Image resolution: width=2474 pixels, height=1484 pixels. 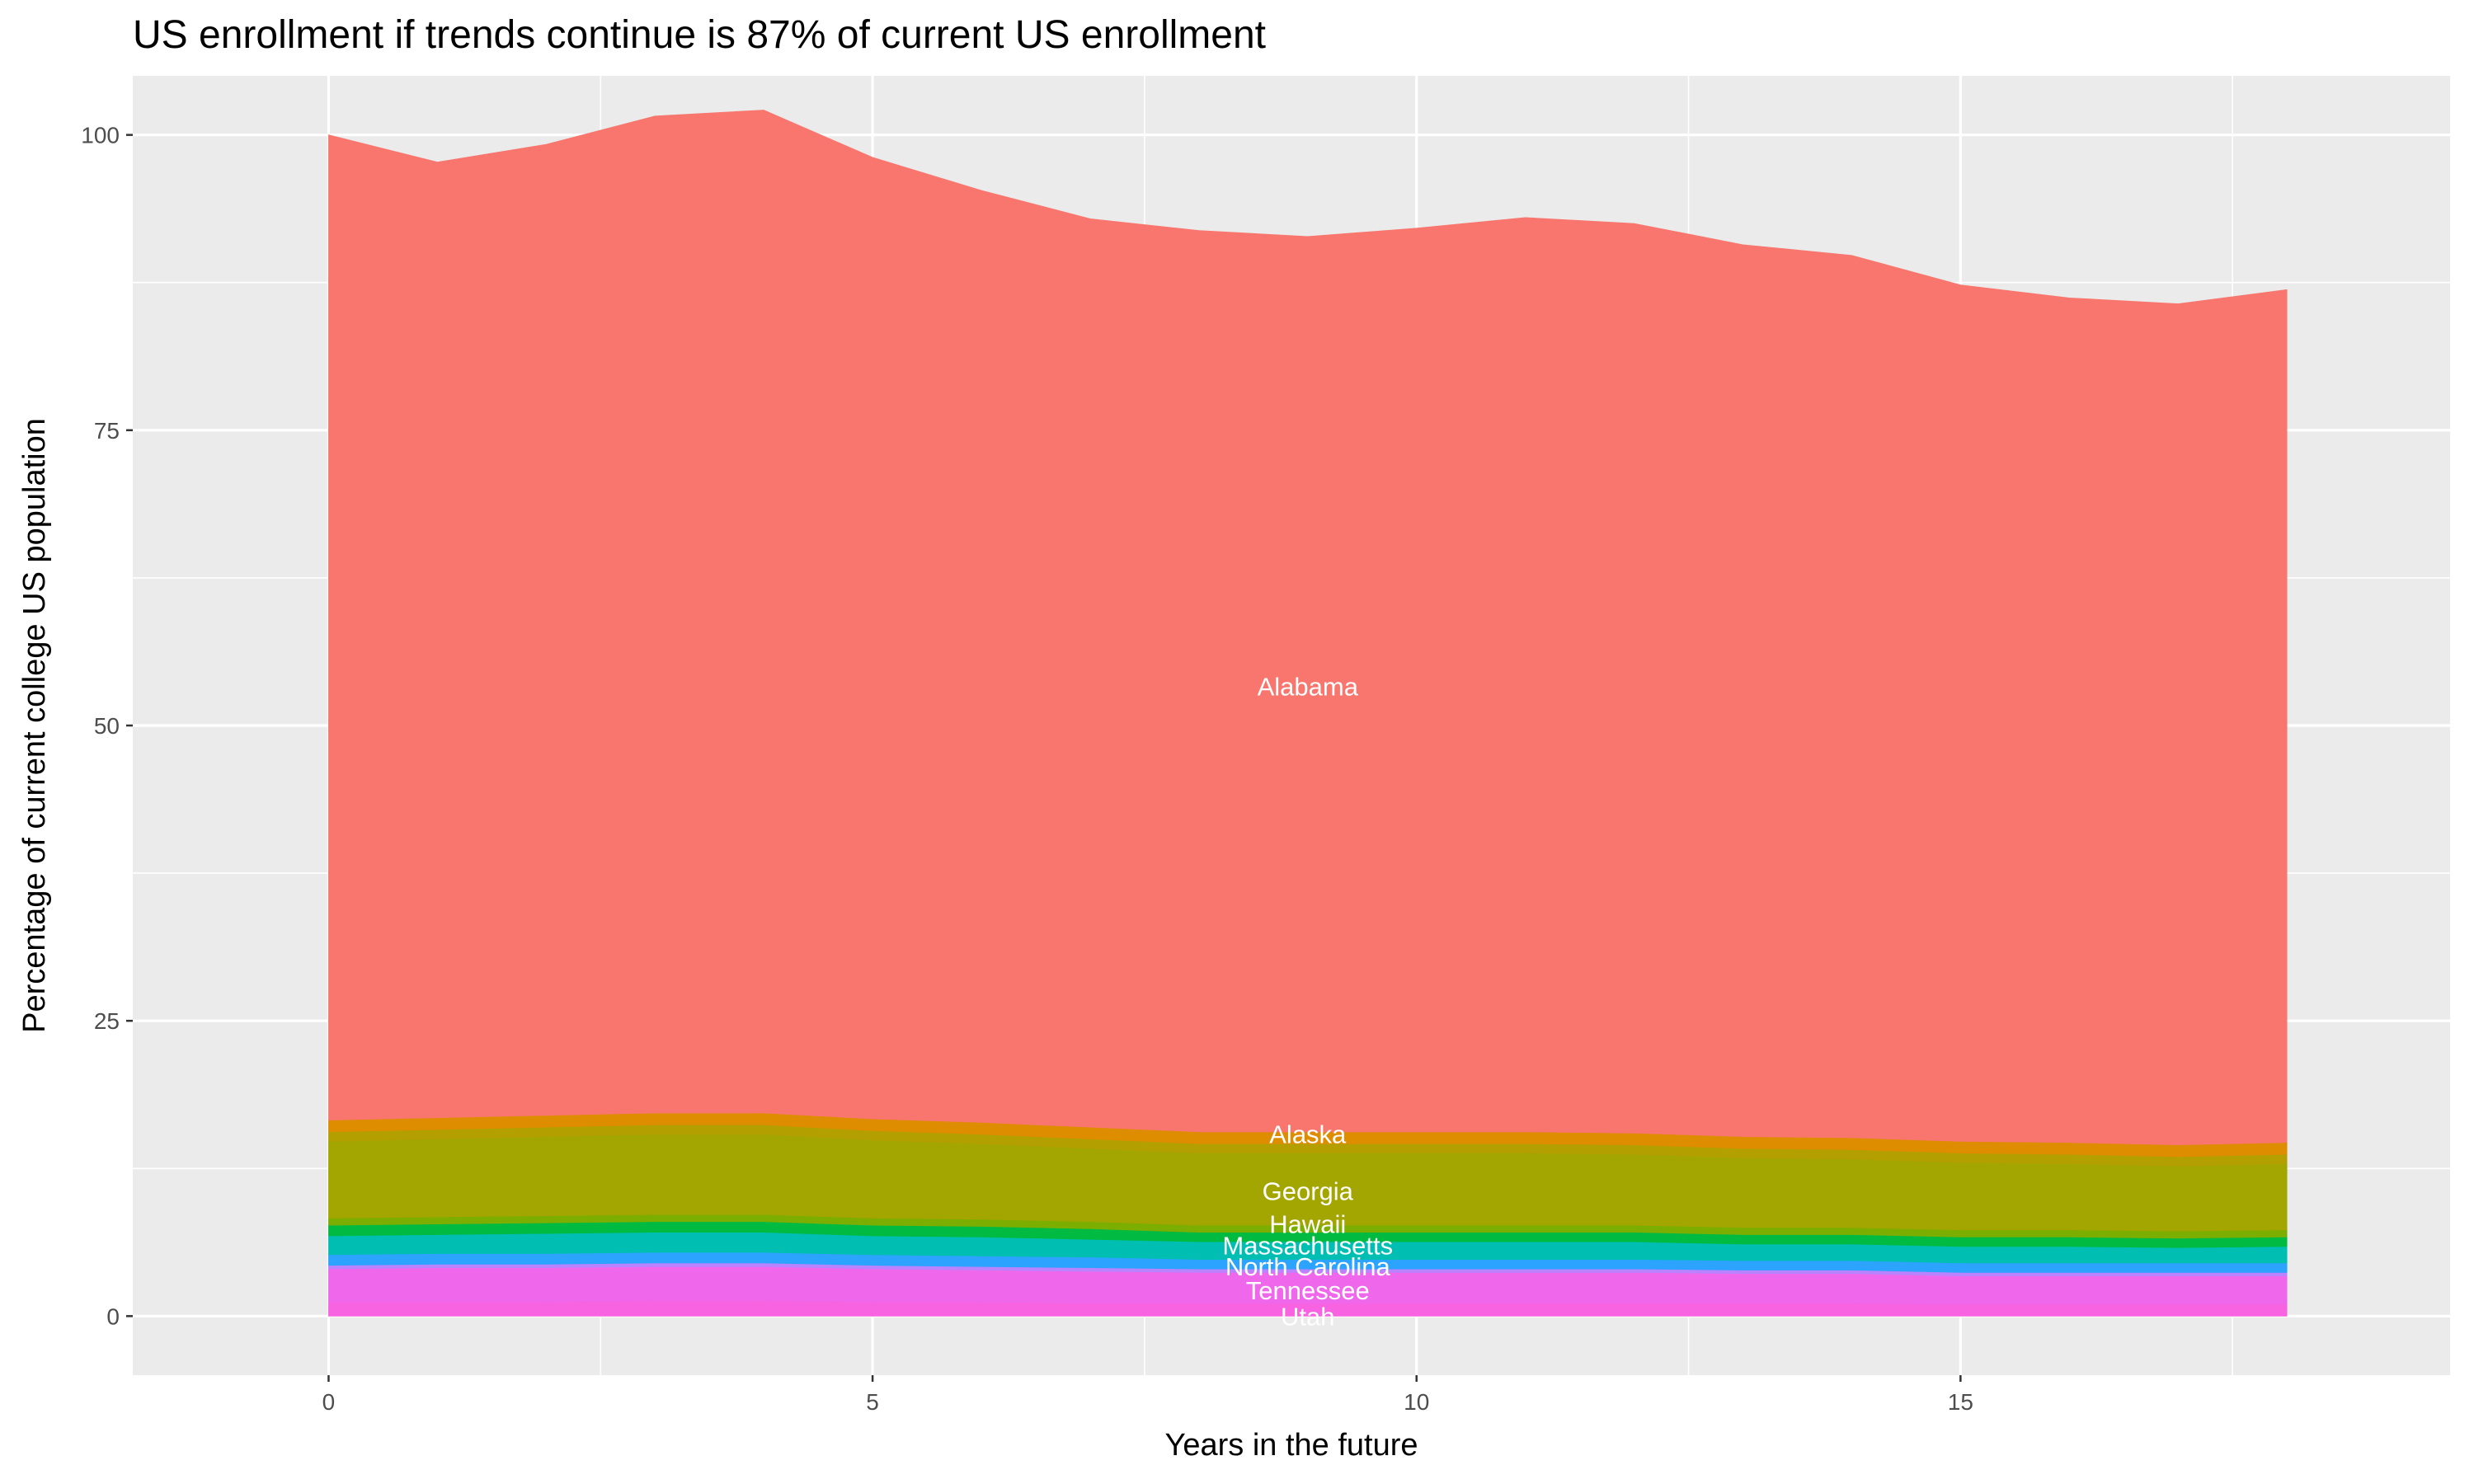 I want to click on area-label: Georgia, so click(x=1308, y=1190).